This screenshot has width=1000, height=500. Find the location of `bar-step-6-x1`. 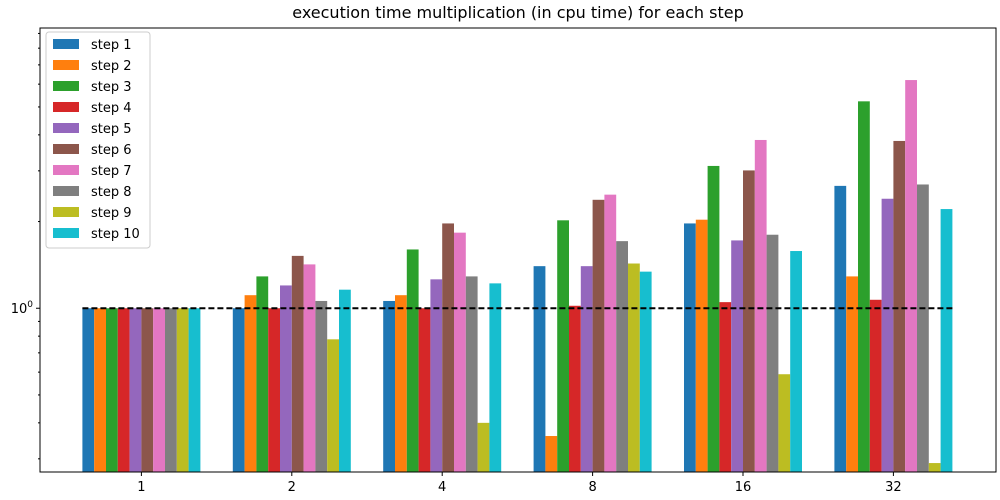

bar-step-6-x1 is located at coordinates (147, 390).